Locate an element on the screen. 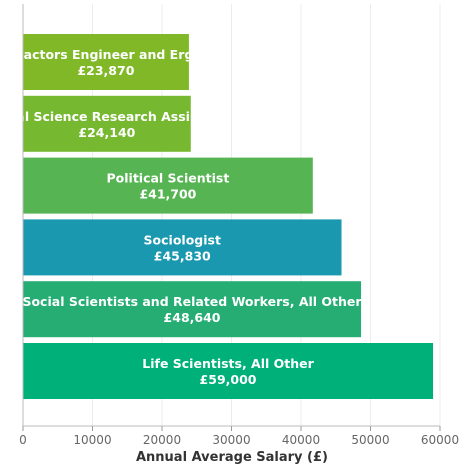 The image size is (474, 474). bar-group: Political Scientist£41,700 is located at coordinates (168, 185).